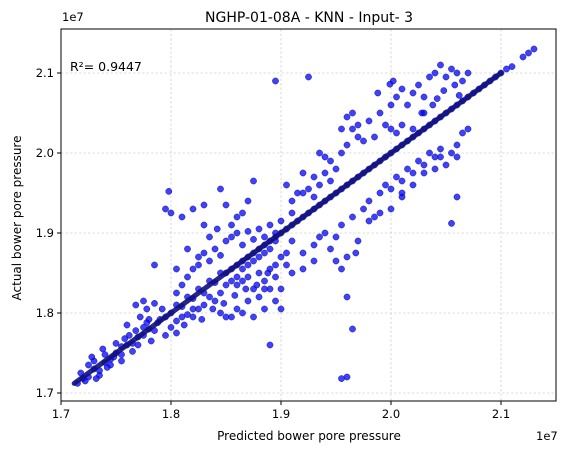  I want to click on x-tick-label: 1.9, so click(281, 414).